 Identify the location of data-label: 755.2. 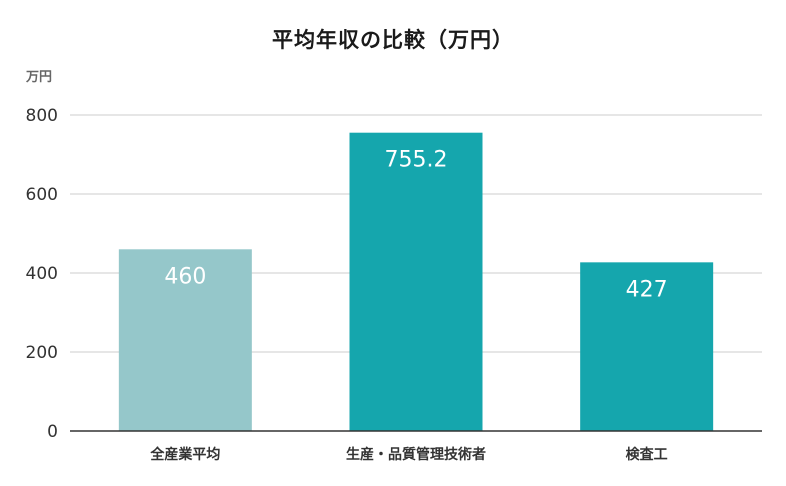
(416, 160).